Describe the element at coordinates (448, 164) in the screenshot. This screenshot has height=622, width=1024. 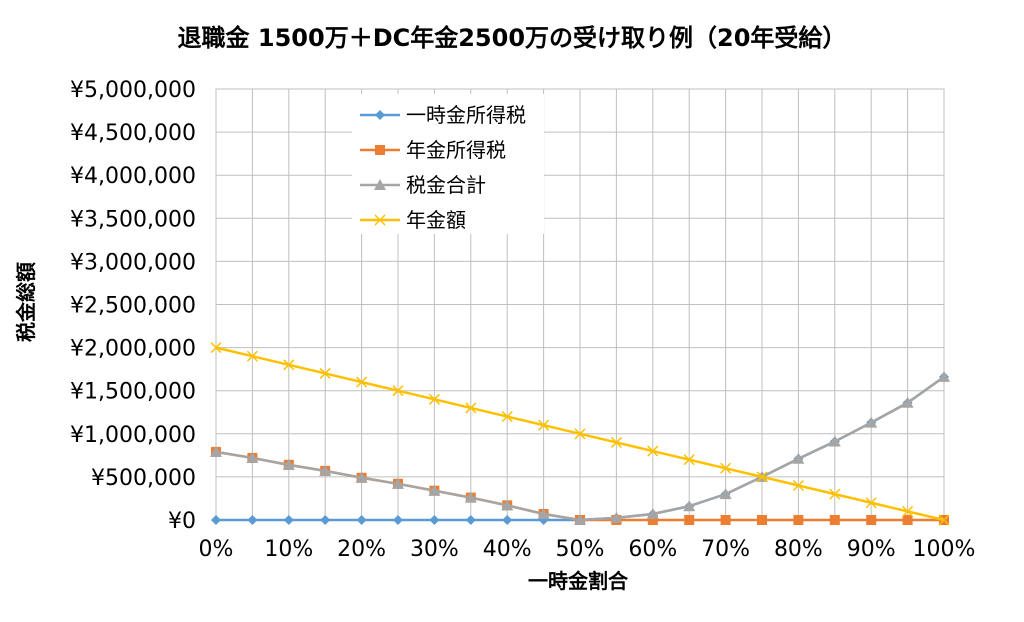
I see `legend-box` at that location.